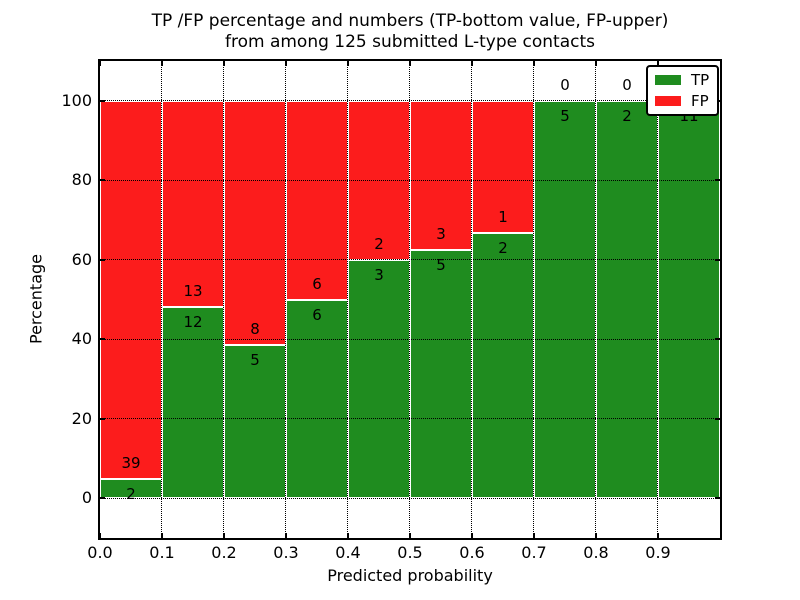 This screenshot has height=600, width=800. Describe the element at coordinates (668, 80) in the screenshot. I see `legend-swatch-tp-icon` at that location.